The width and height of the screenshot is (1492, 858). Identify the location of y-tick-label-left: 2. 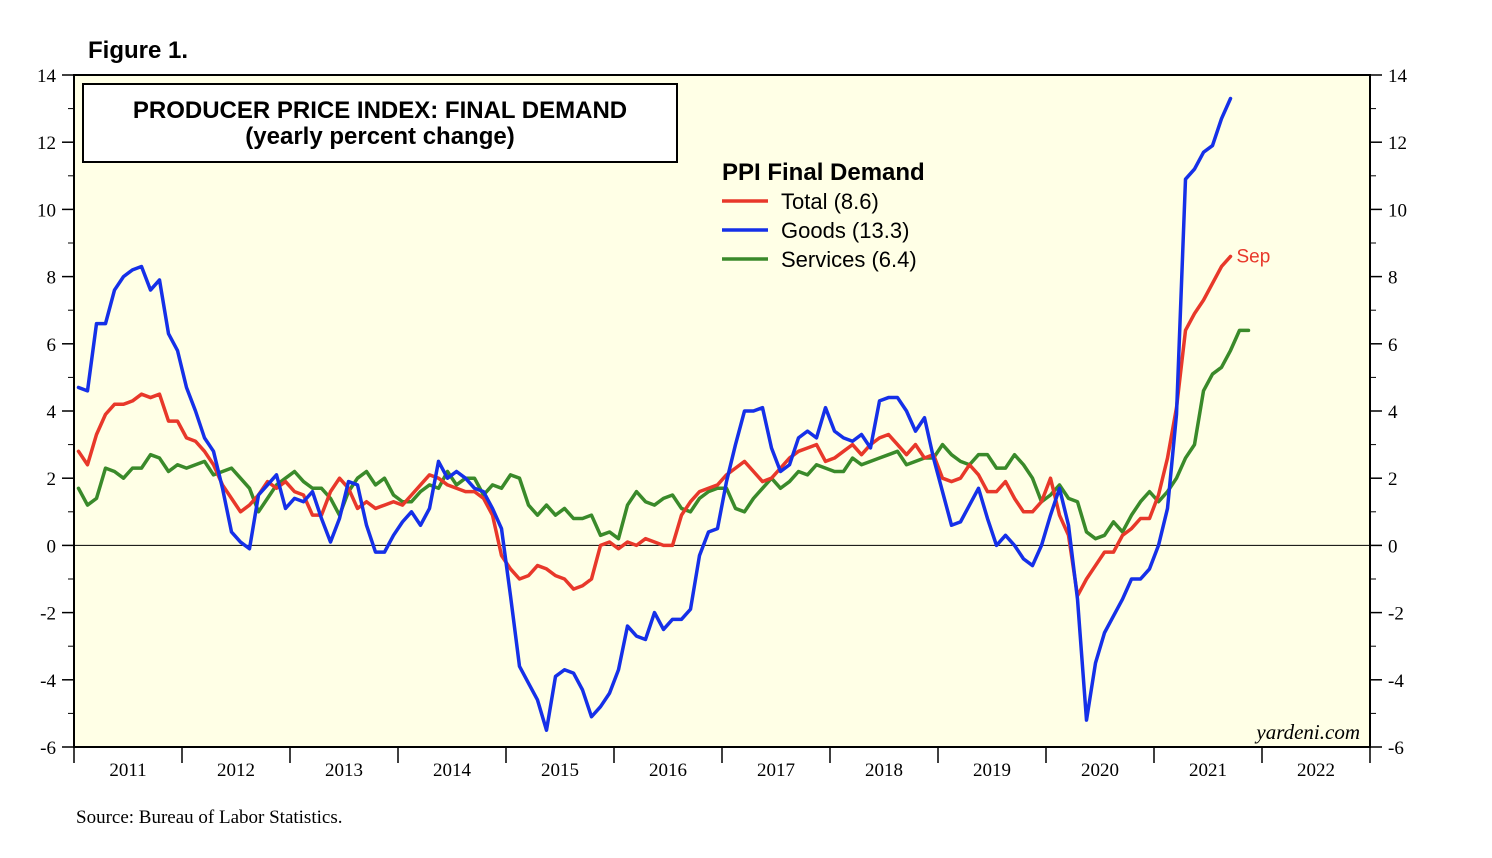
(52, 479).